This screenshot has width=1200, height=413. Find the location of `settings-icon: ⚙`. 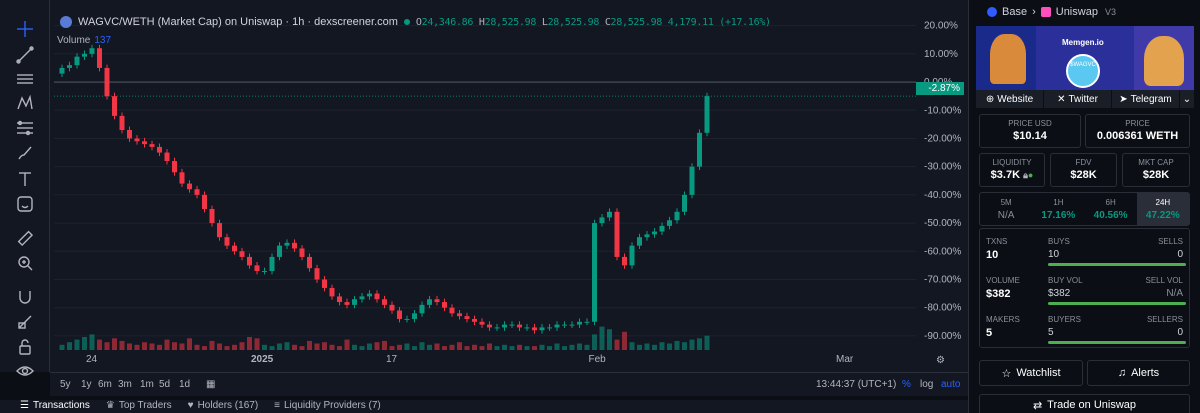

settings-icon: ⚙ is located at coordinates (940, 360).